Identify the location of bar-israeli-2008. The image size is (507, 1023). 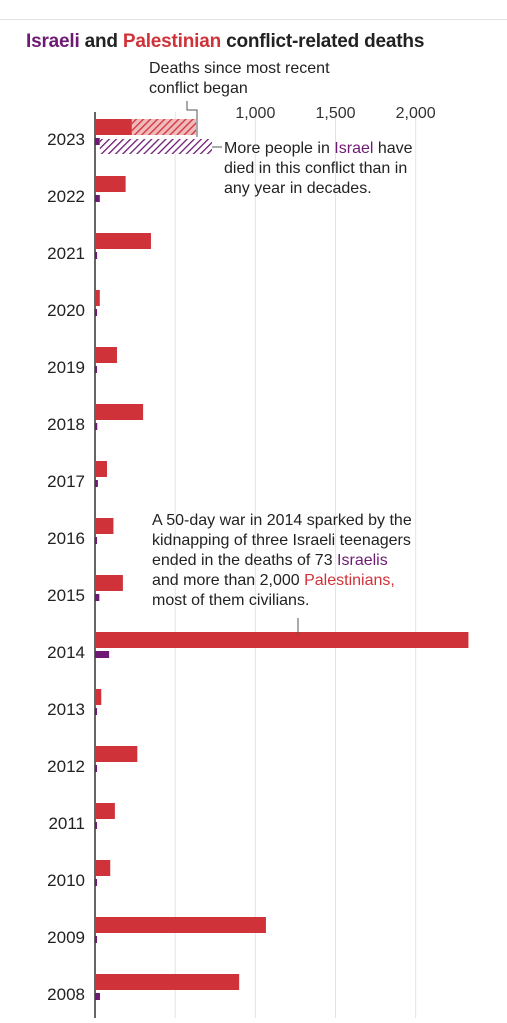
(97, 996).